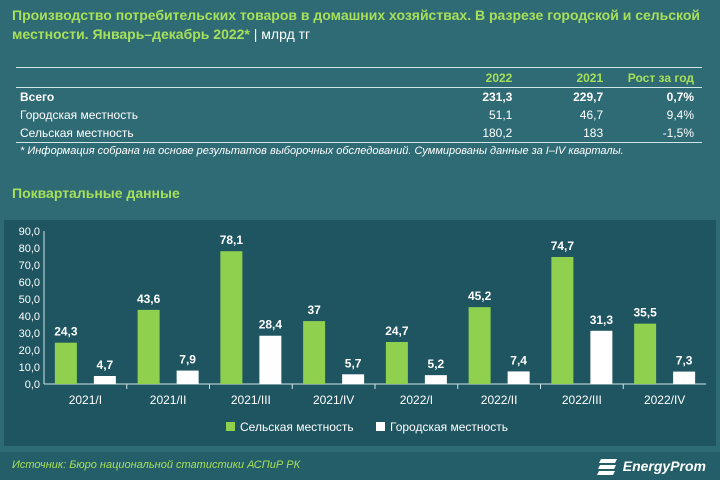 This screenshot has height=480, width=720. What do you see at coordinates (187, 360) in the screenshot?
I see `data-label-urban: 7,9` at bounding box center [187, 360].